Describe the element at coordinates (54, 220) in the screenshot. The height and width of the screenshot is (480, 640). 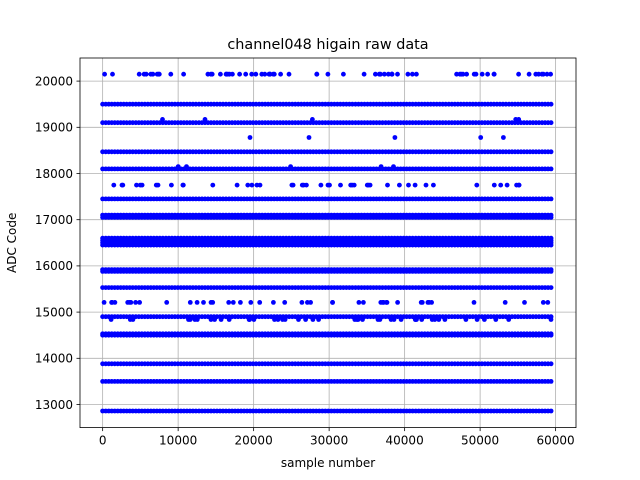
I see `y-tick-label: 17000` at that location.